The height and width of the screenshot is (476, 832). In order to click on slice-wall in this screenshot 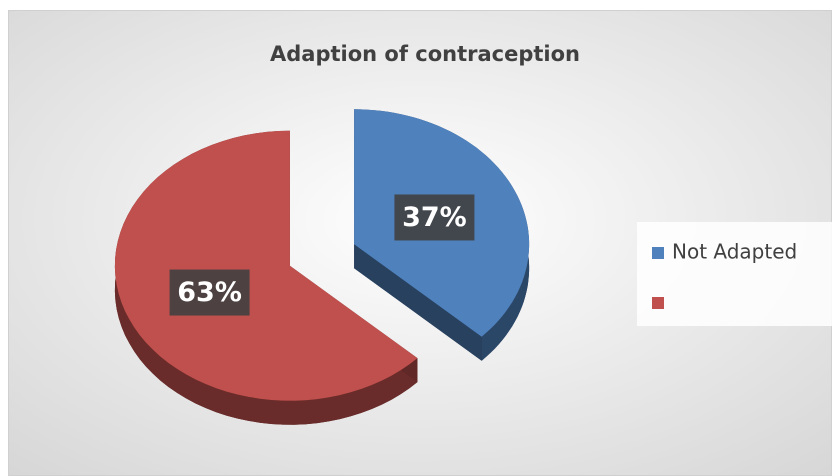, I will do `click(418, 302)`.